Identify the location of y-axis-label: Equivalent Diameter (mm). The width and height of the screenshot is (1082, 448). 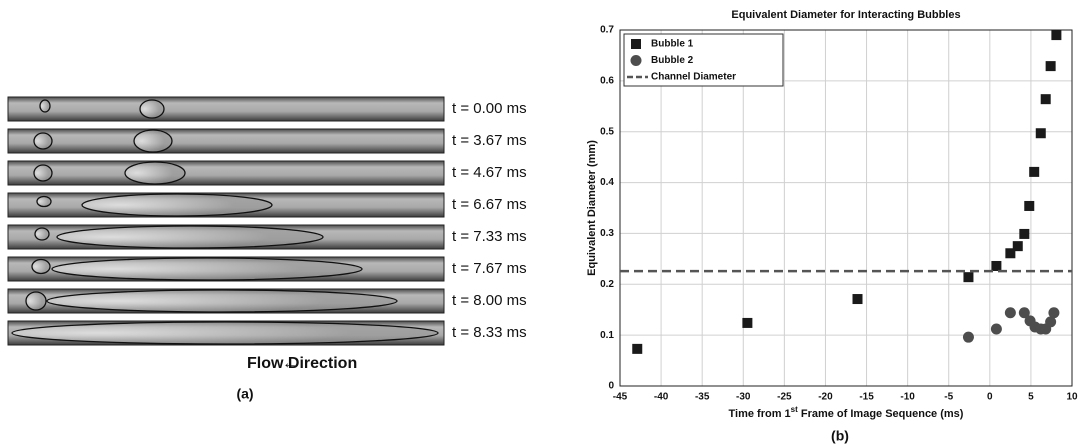
(592, 208).